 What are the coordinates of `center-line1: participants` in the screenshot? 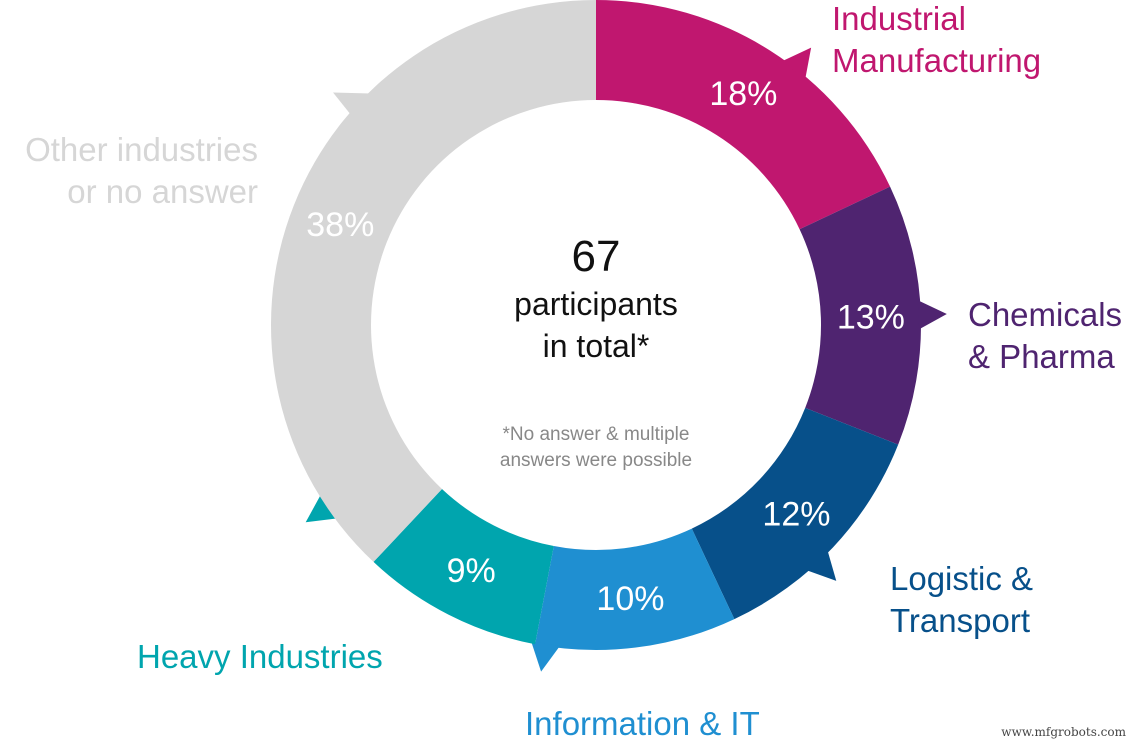 It's located at (596, 304).